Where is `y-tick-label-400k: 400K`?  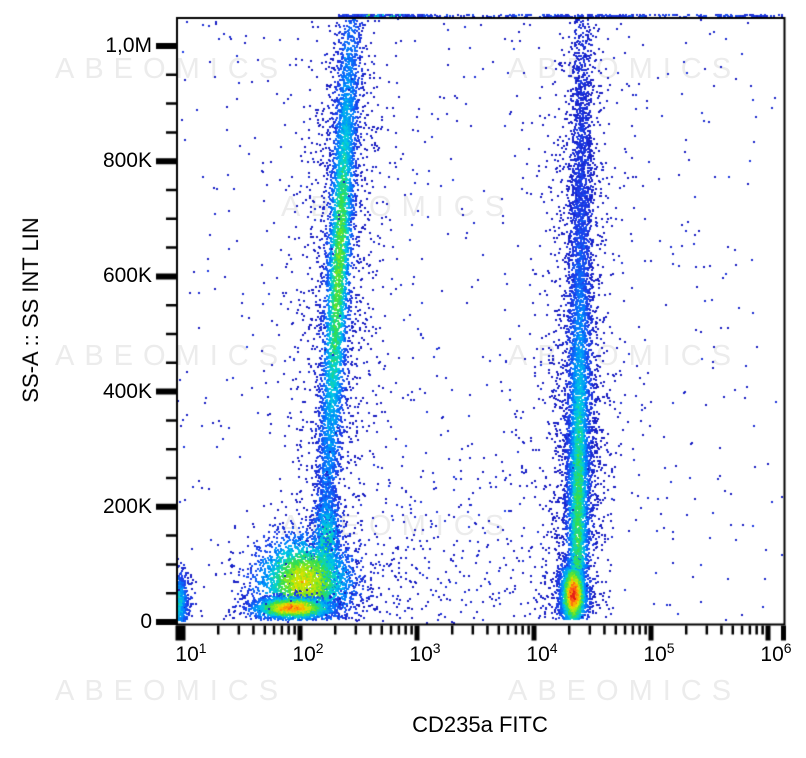 y-tick-label-400k: 400K is located at coordinates (127, 391).